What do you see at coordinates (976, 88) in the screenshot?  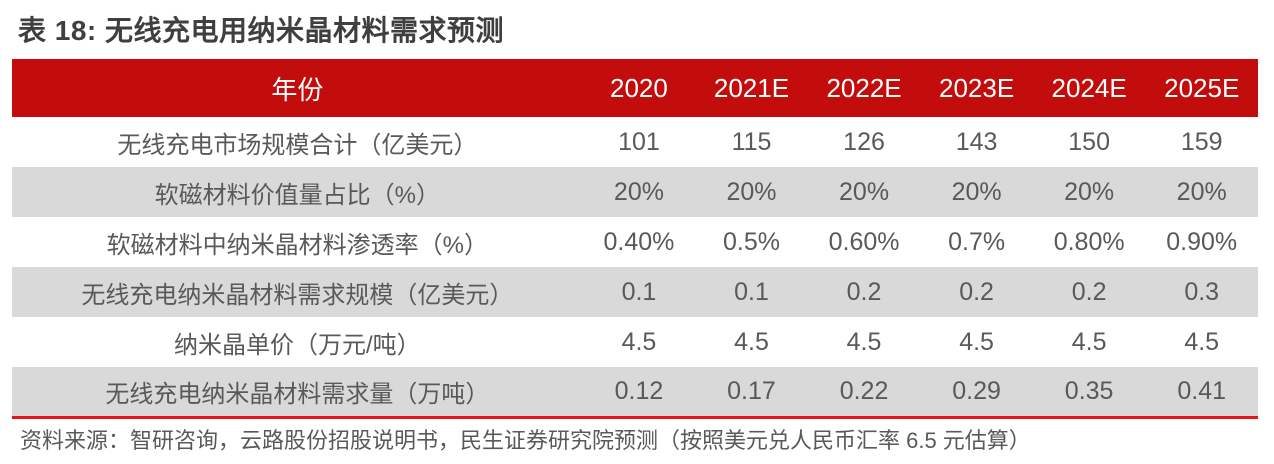 I see `header-year-2023e: 2023E` at bounding box center [976, 88].